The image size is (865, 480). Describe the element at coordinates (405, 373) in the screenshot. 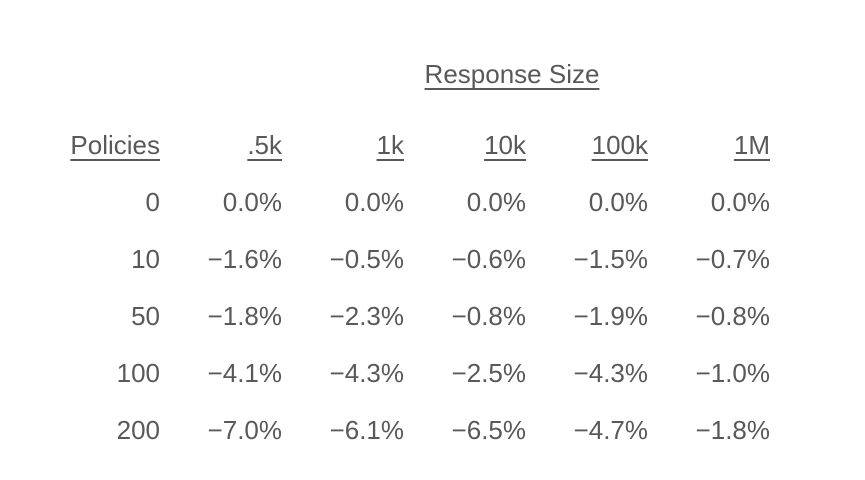

I see `table-row: 100 −4.1% −4.3% −2.5% −4.3% −1.0%` at that location.